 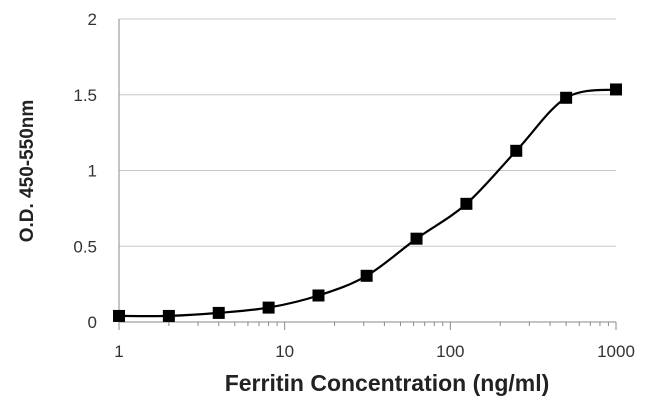 I want to click on x-tick-label: 100, so click(x=450, y=351).